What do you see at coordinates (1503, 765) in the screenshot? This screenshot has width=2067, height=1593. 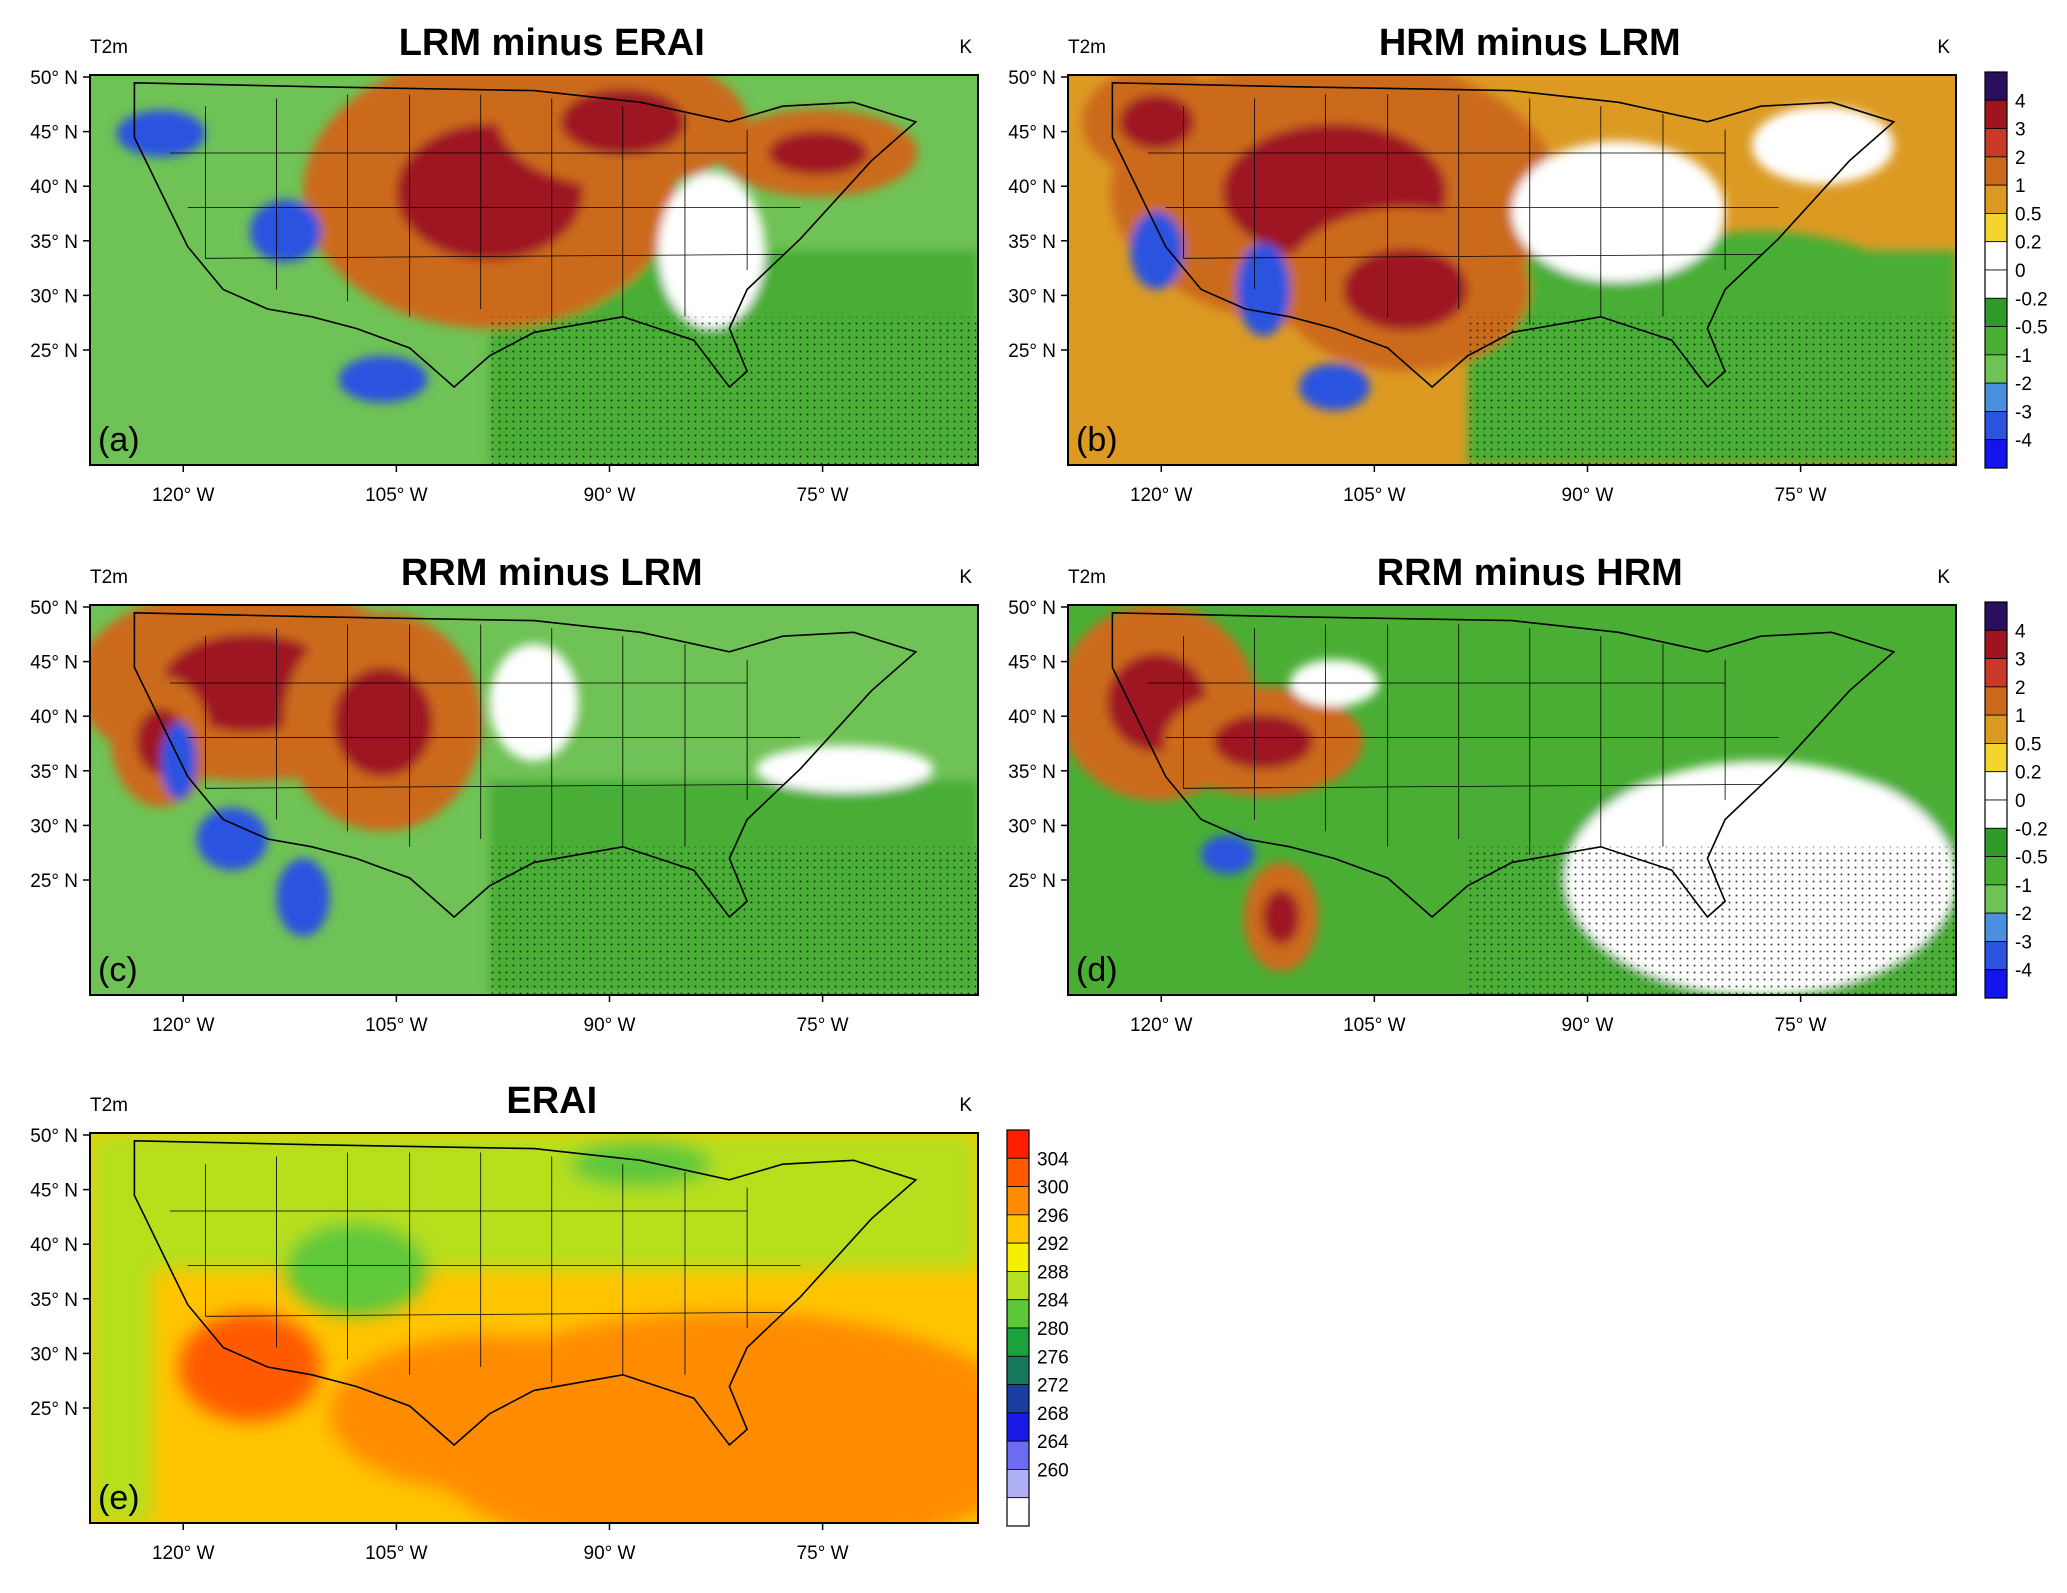 I see `coastlines-d` at bounding box center [1503, 765].